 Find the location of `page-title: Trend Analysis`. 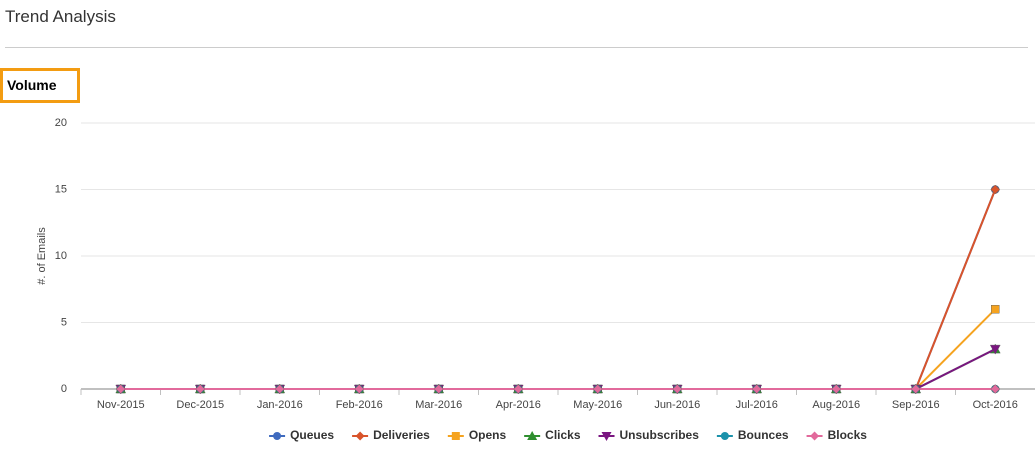

page-title: Trend Analysis is located at coordinates (60, 16).